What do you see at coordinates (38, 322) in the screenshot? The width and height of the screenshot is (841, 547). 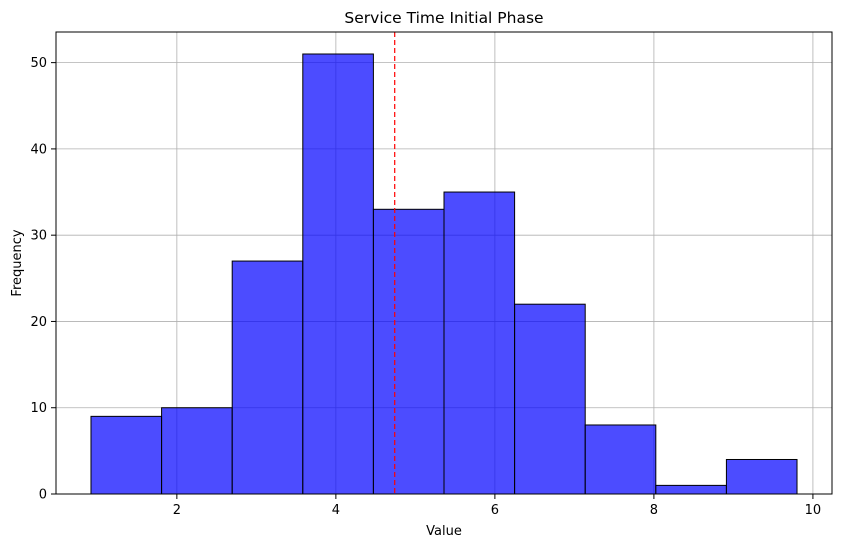 I see `y-tick-label: 20` at bounding box center [38, 322].